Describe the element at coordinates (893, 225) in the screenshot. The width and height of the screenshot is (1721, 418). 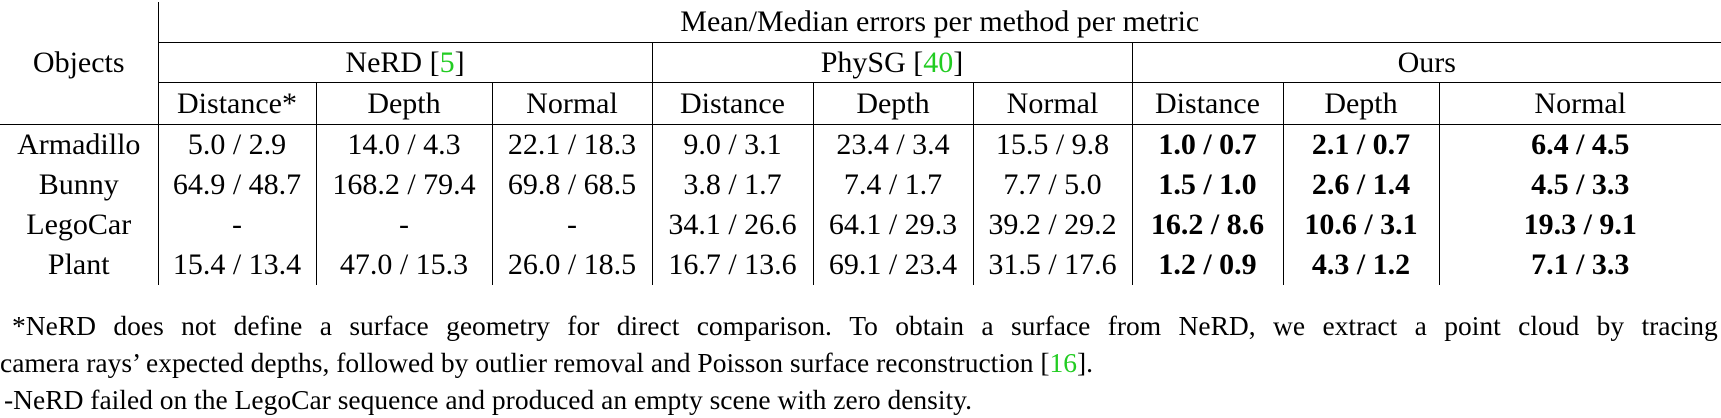
I see `table-cell: 64.1 / 29.3` at that location.